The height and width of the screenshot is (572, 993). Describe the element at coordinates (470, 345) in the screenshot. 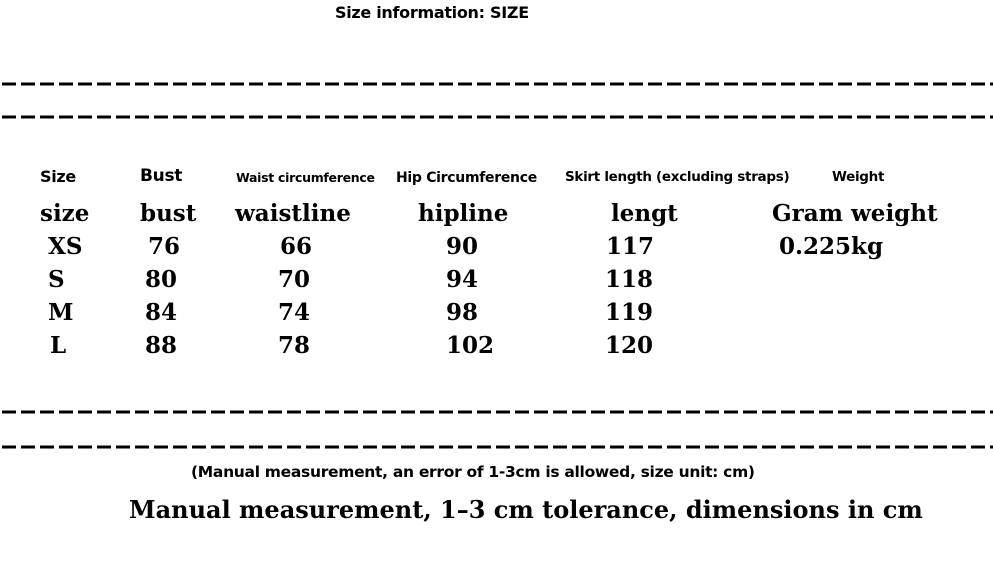

I see `table-cell: 102` at that location.